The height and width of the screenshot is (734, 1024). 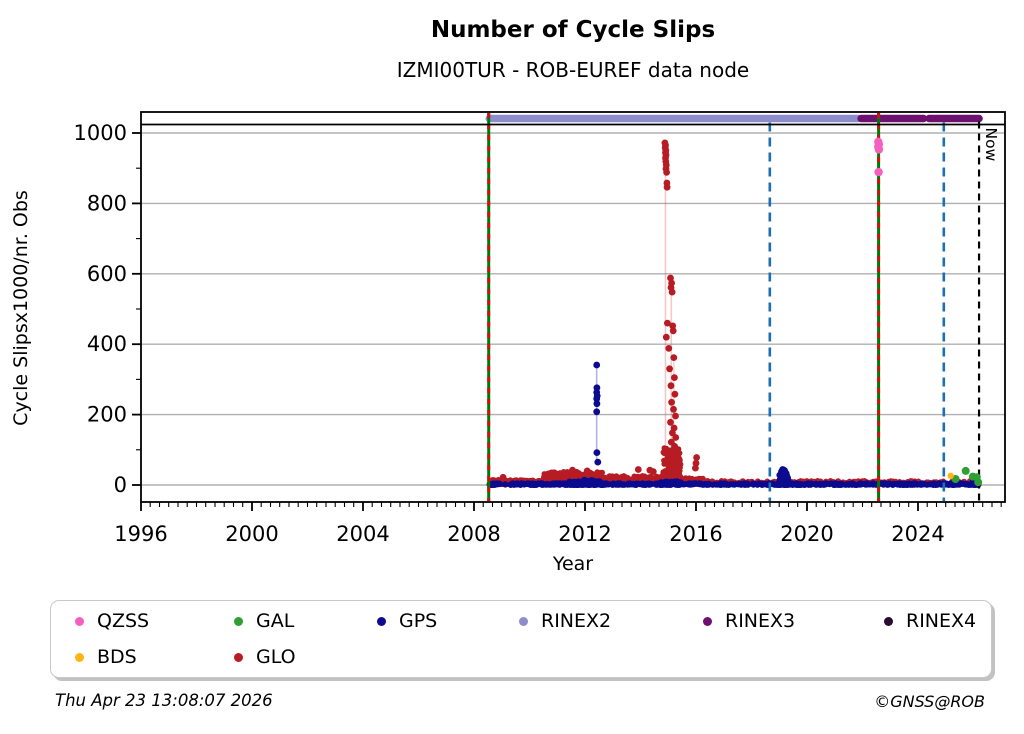 I want to click on legend-item-bds: BDS, so click(x=106, y=657).